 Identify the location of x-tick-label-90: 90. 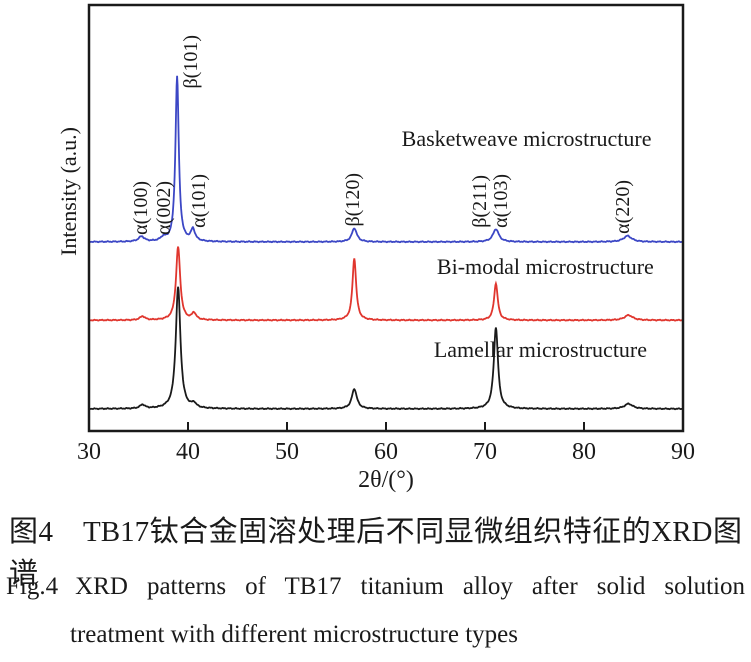
(683, 452).